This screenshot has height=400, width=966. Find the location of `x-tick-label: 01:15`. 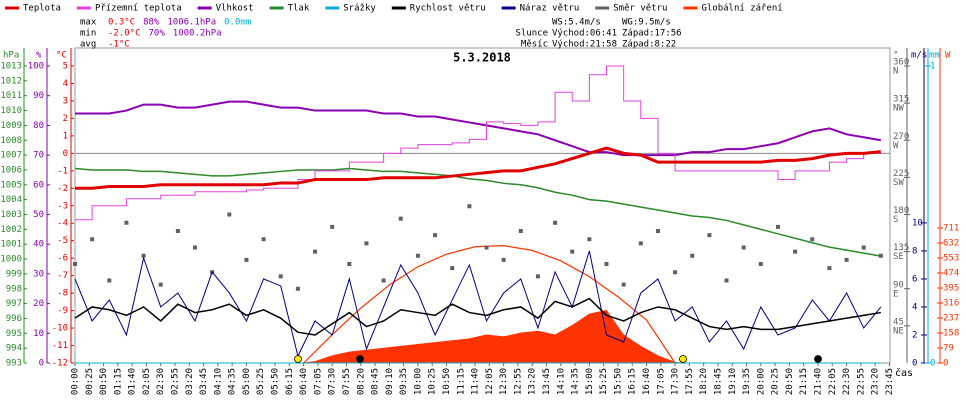

x-tick-label: 01:15 is located at coordinates (118, 381).